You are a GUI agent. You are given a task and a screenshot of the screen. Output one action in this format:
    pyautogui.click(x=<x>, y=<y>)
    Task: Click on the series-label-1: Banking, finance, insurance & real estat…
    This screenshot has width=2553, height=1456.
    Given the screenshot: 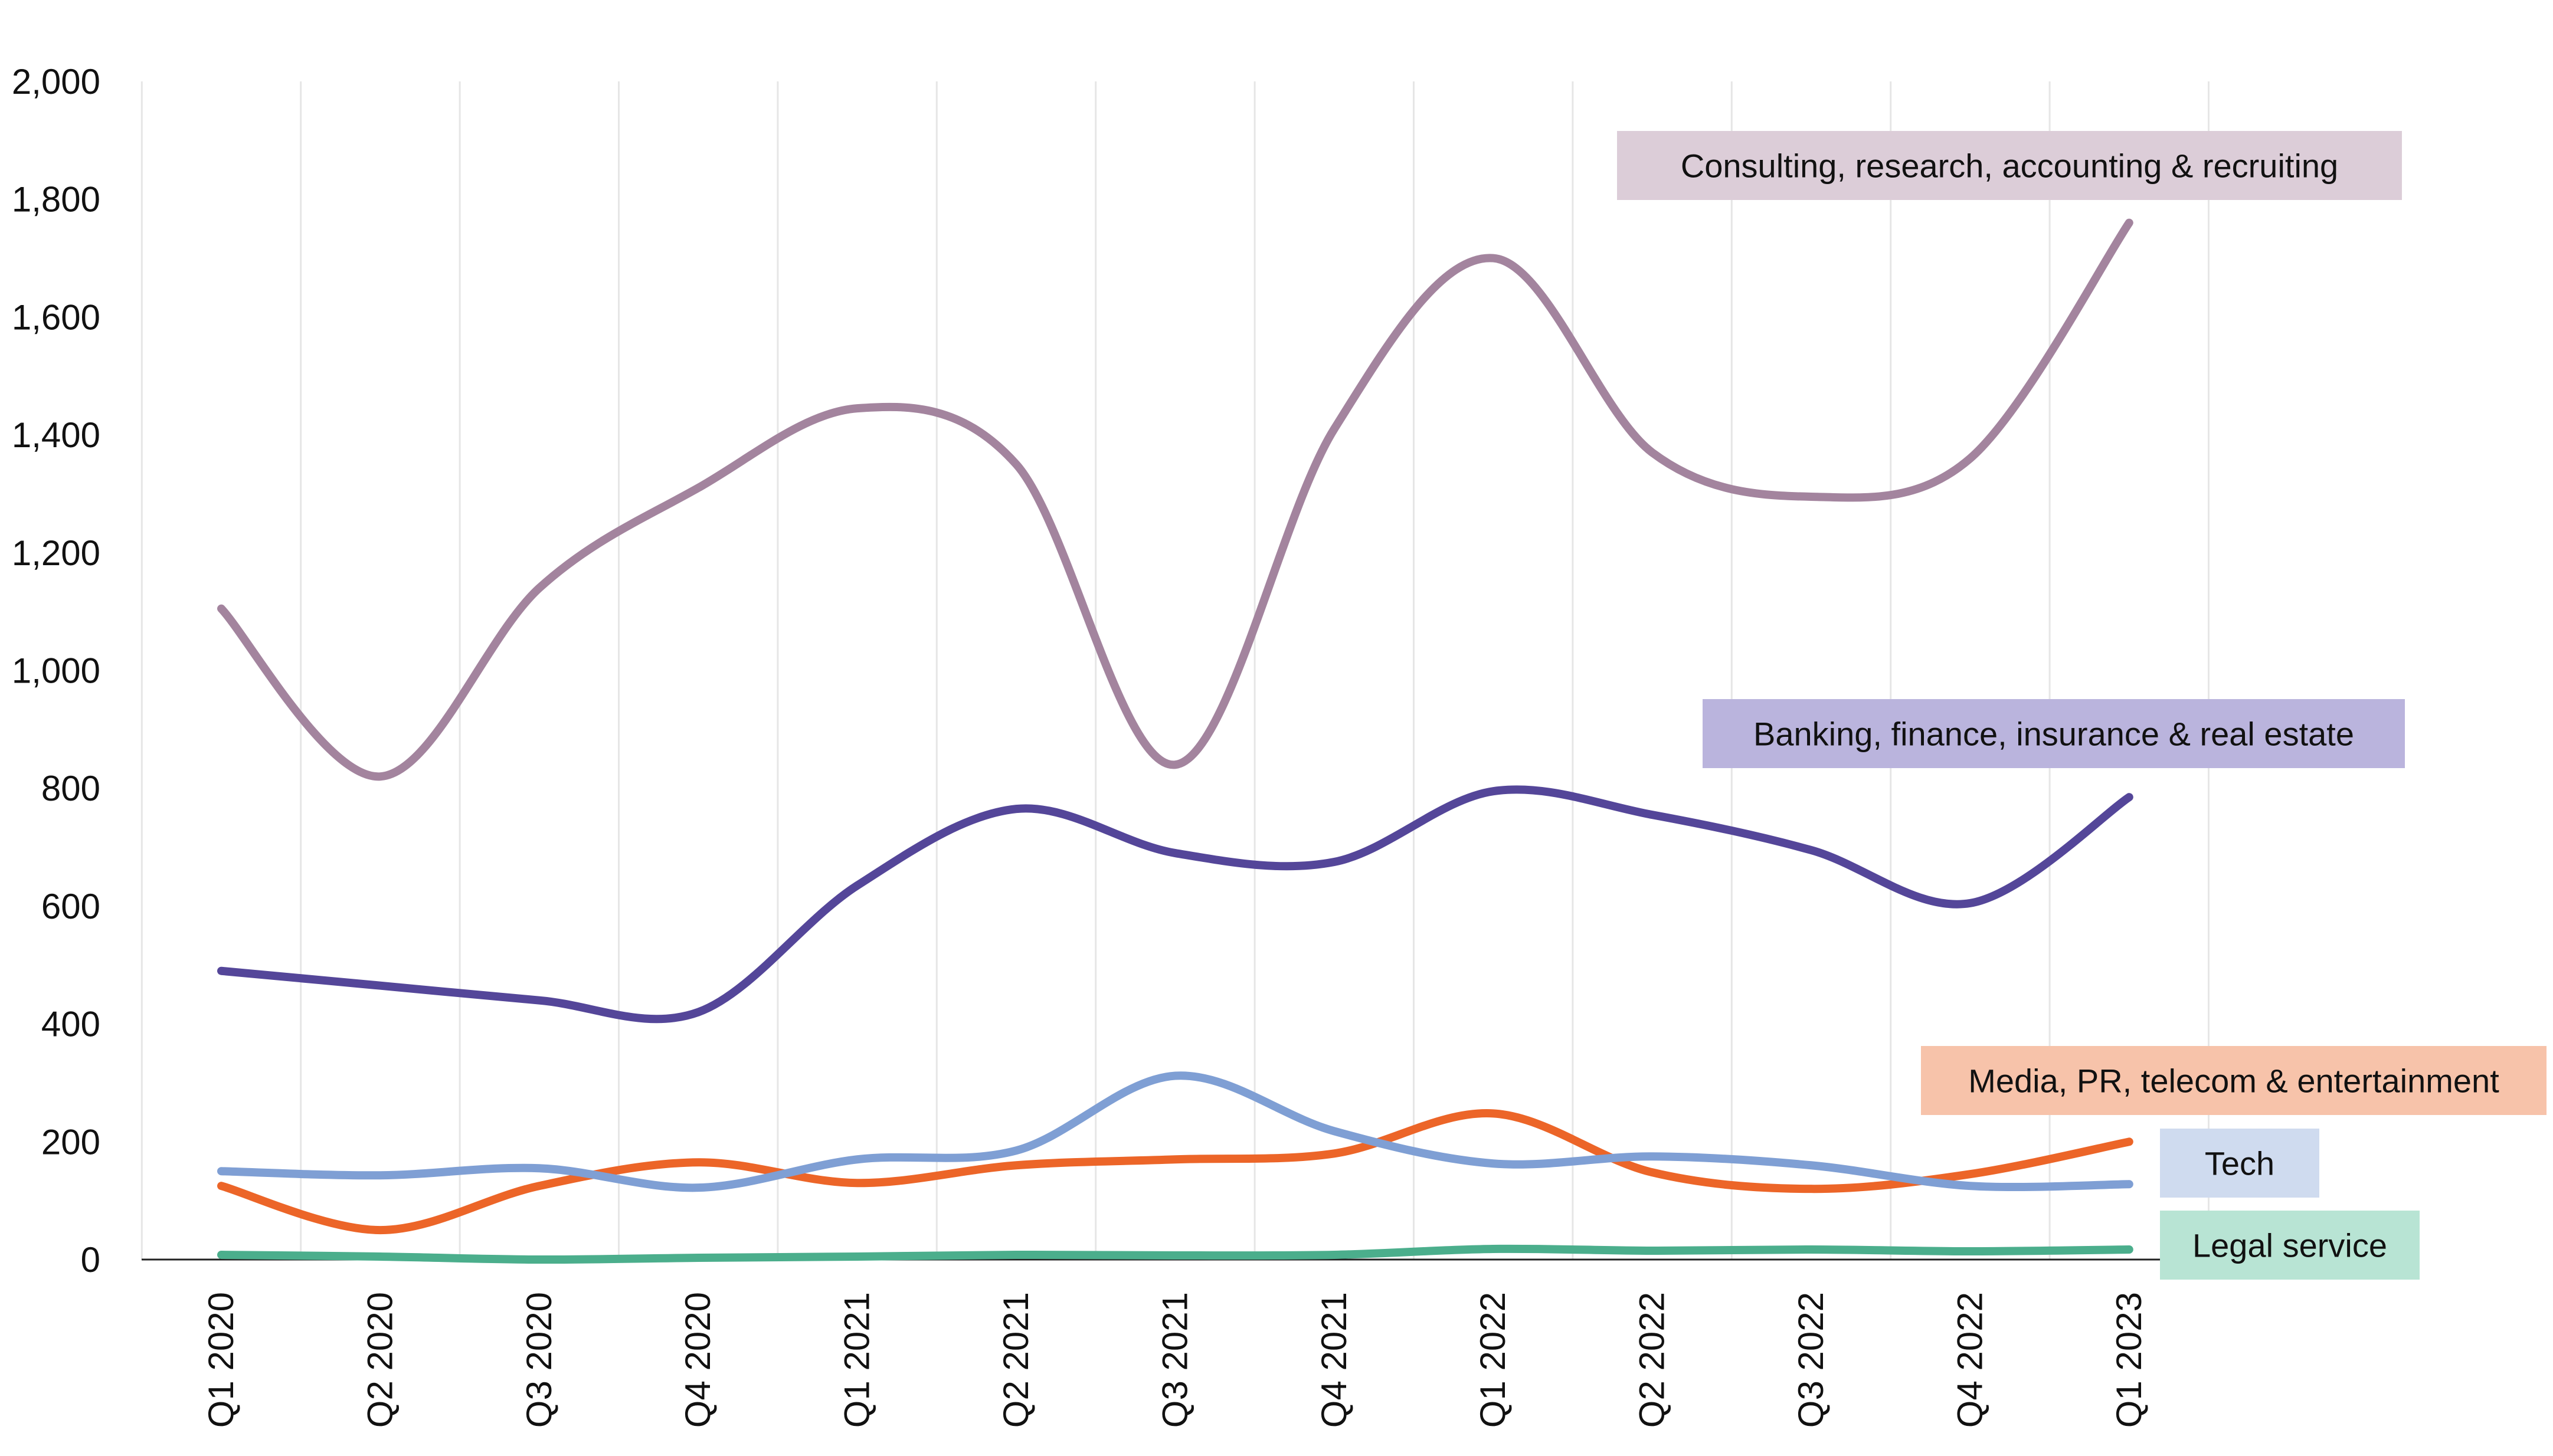 What is the action you would take?
    pyautogui.click(x=2054, y=734)
    